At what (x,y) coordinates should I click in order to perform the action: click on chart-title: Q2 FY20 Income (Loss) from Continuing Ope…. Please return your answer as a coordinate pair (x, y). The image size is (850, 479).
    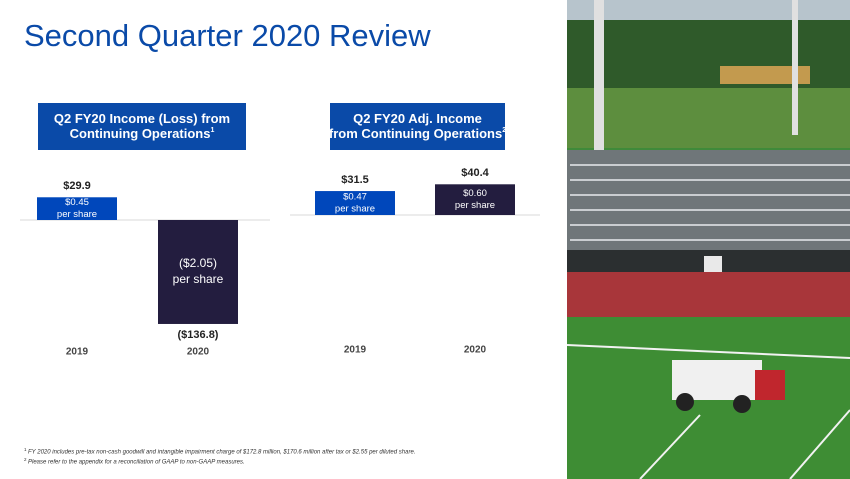
    Looking at the image, I should click on (142, 126).